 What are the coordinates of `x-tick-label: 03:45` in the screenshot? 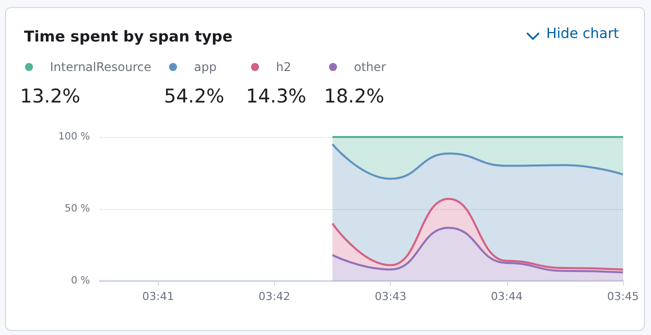 It's located at (623, 296).